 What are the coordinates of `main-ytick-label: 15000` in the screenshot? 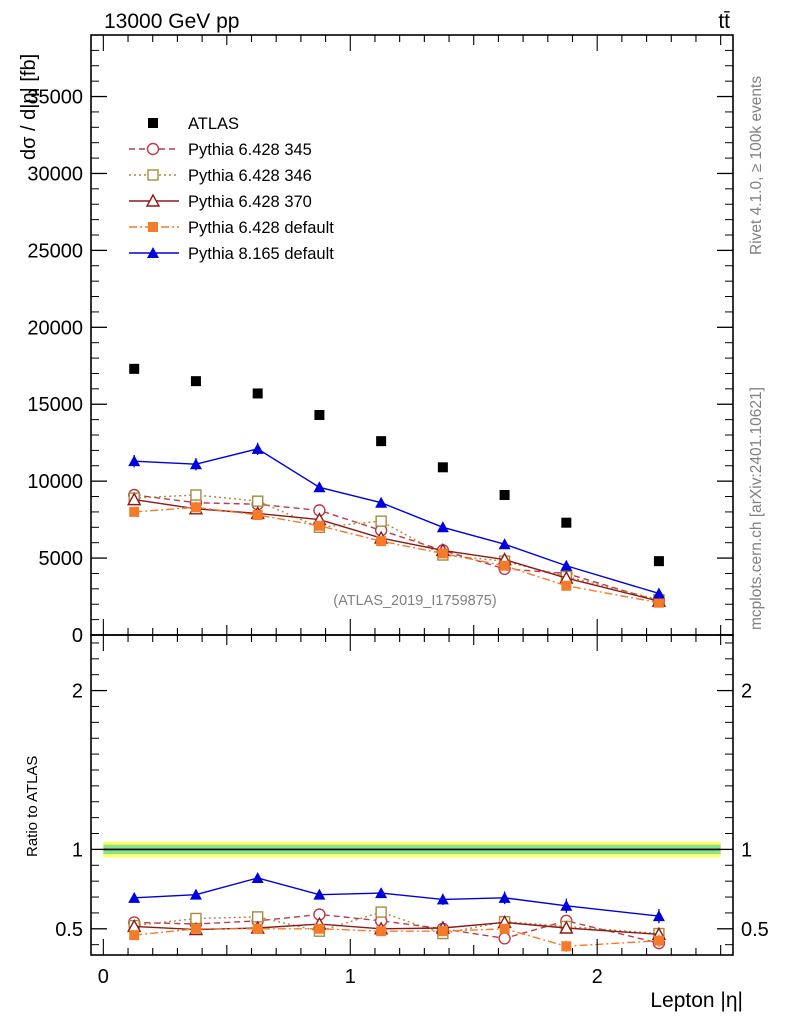 It's located at (55, 405).